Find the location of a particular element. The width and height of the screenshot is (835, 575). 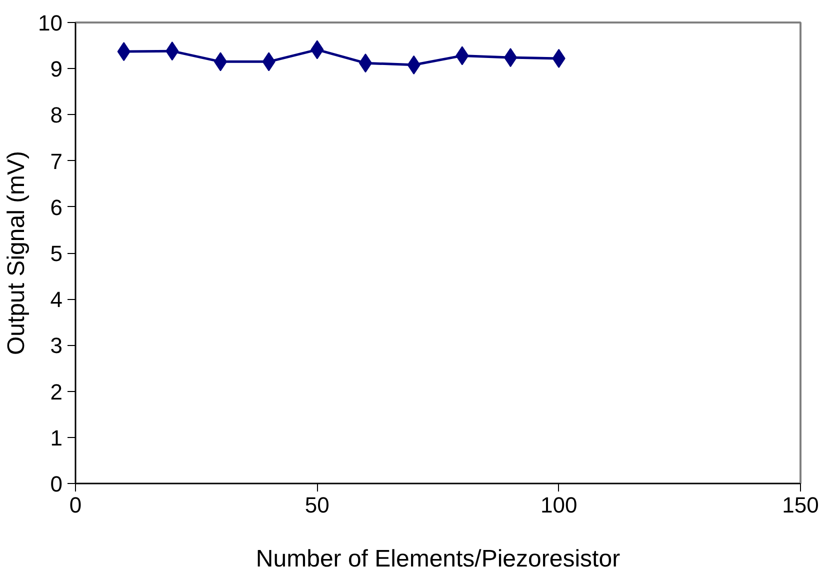

y-tick-label: 9 is located at coordinates (56, 69).